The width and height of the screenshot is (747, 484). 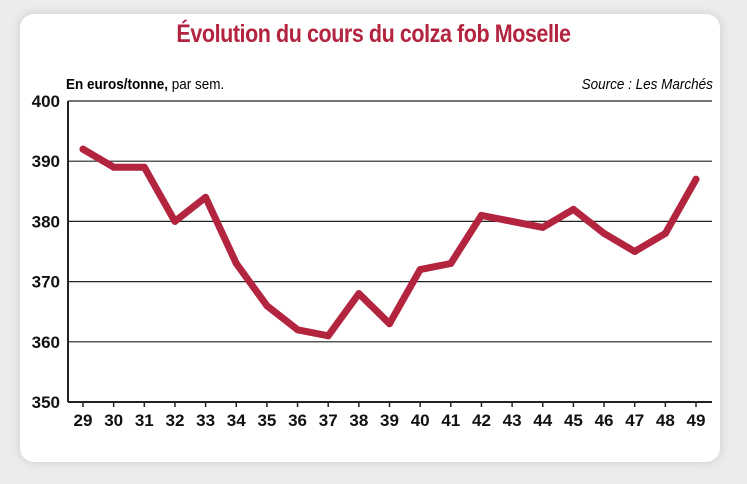 What do you see at coordinates (46, 402) in the screenshot?
I see `y-tick-label: 350` at bounding box center [46, 402].